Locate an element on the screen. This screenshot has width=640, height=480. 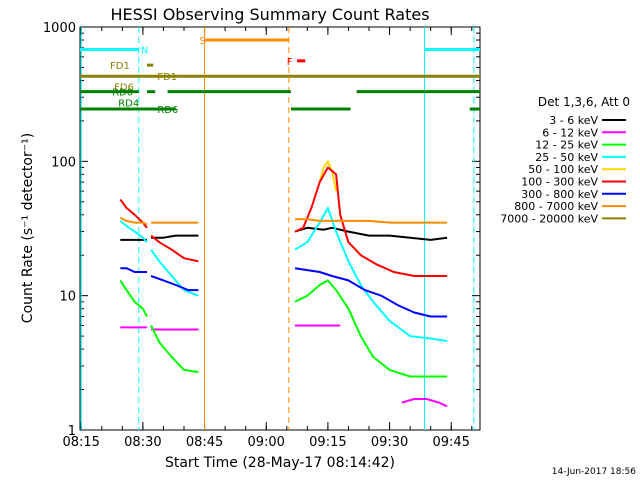
flag-label-rd0: RD0 is located at coordinates (122, 93).